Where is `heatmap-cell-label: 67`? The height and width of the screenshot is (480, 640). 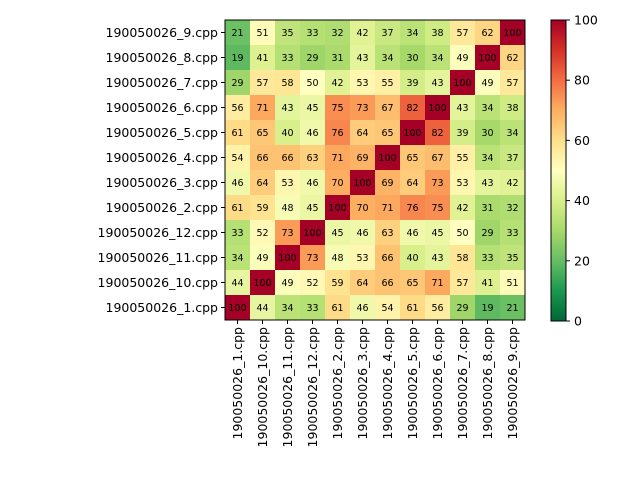 heatmap-cell-label: 67 is located at coordinates (437, 158).